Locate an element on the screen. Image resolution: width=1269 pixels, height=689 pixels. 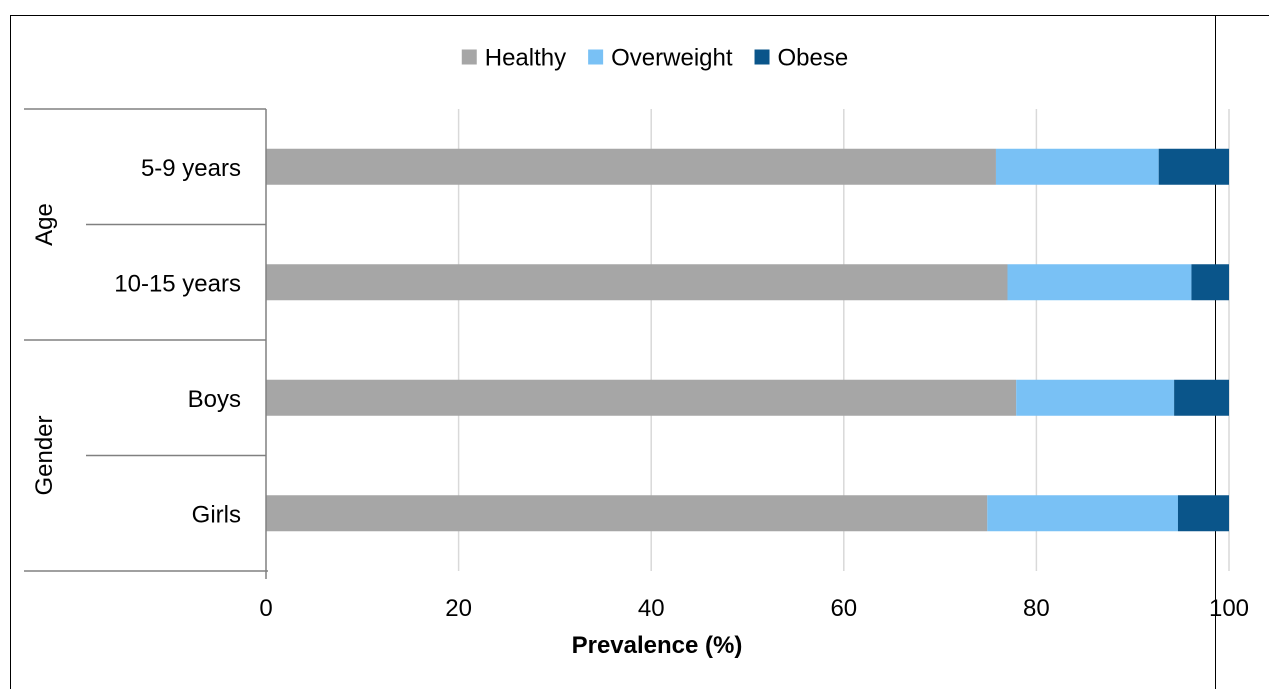
x-tick-label-20: 20 is located at coordinates (458, 608).